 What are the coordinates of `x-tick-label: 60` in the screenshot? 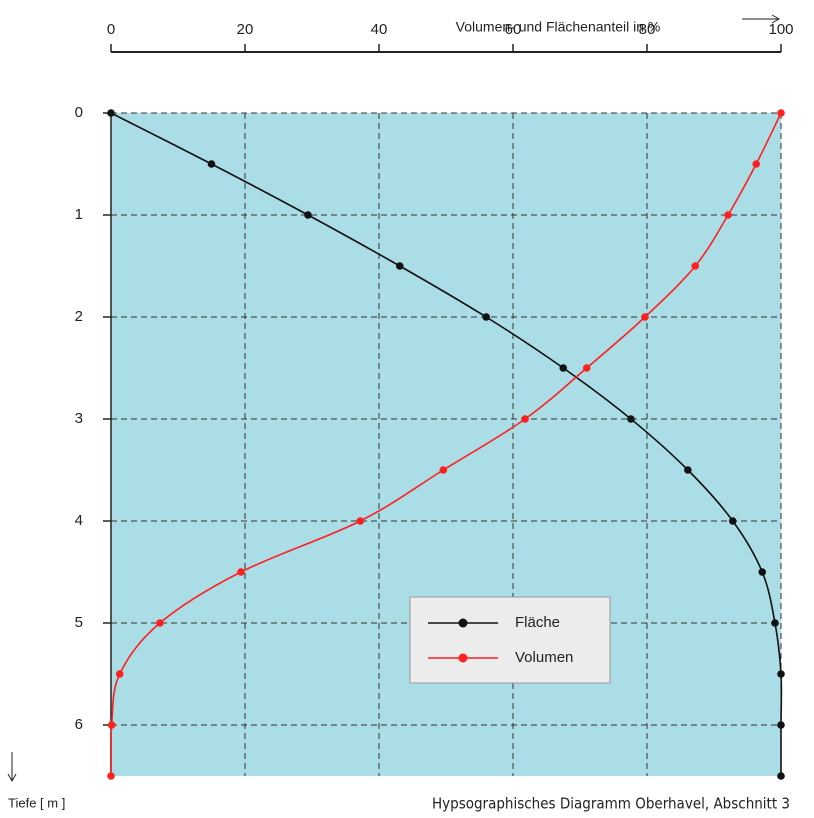 It's located at (513, 29).